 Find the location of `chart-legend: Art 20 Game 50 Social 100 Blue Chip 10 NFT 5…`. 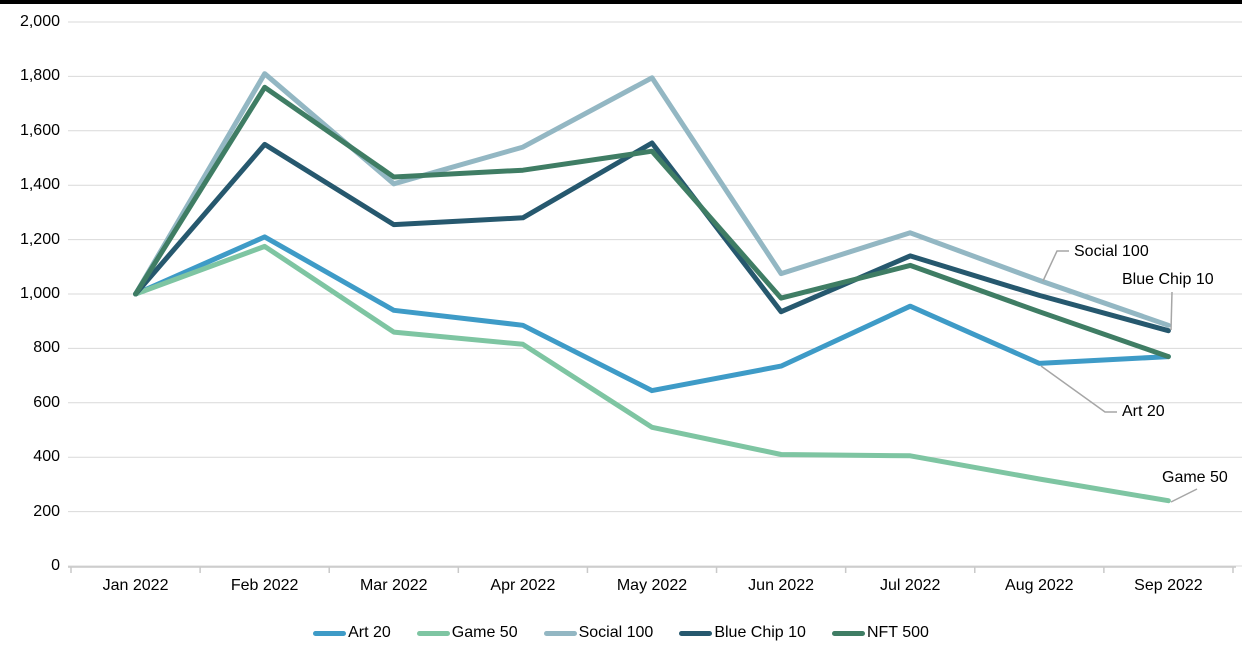

chart-legend: Art 20 Game 50 Social 100 Blue Chip 10 NFT 5… is located at coordinates (621, 633).